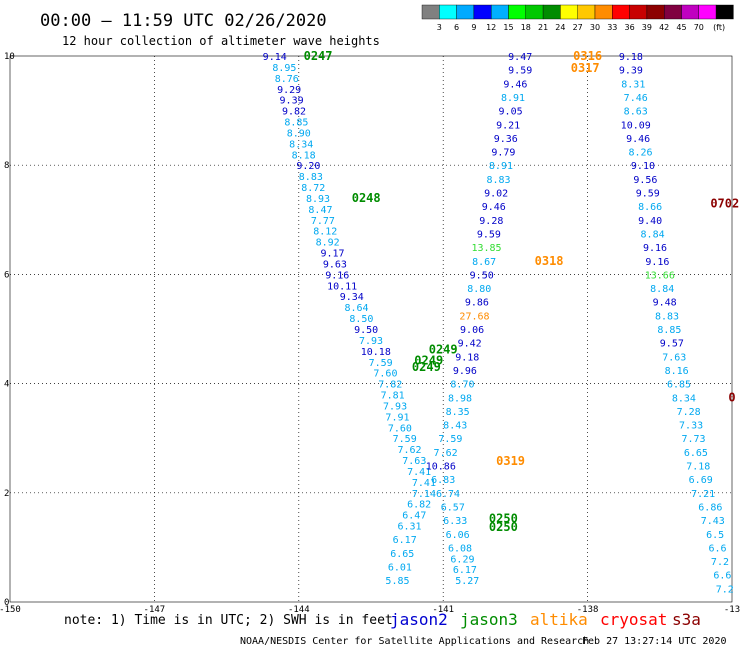  What do you see at coordinates (287, 79) in the screenshot?
I see `wave-height-point: 8.76` at bounding box center [287, 79].